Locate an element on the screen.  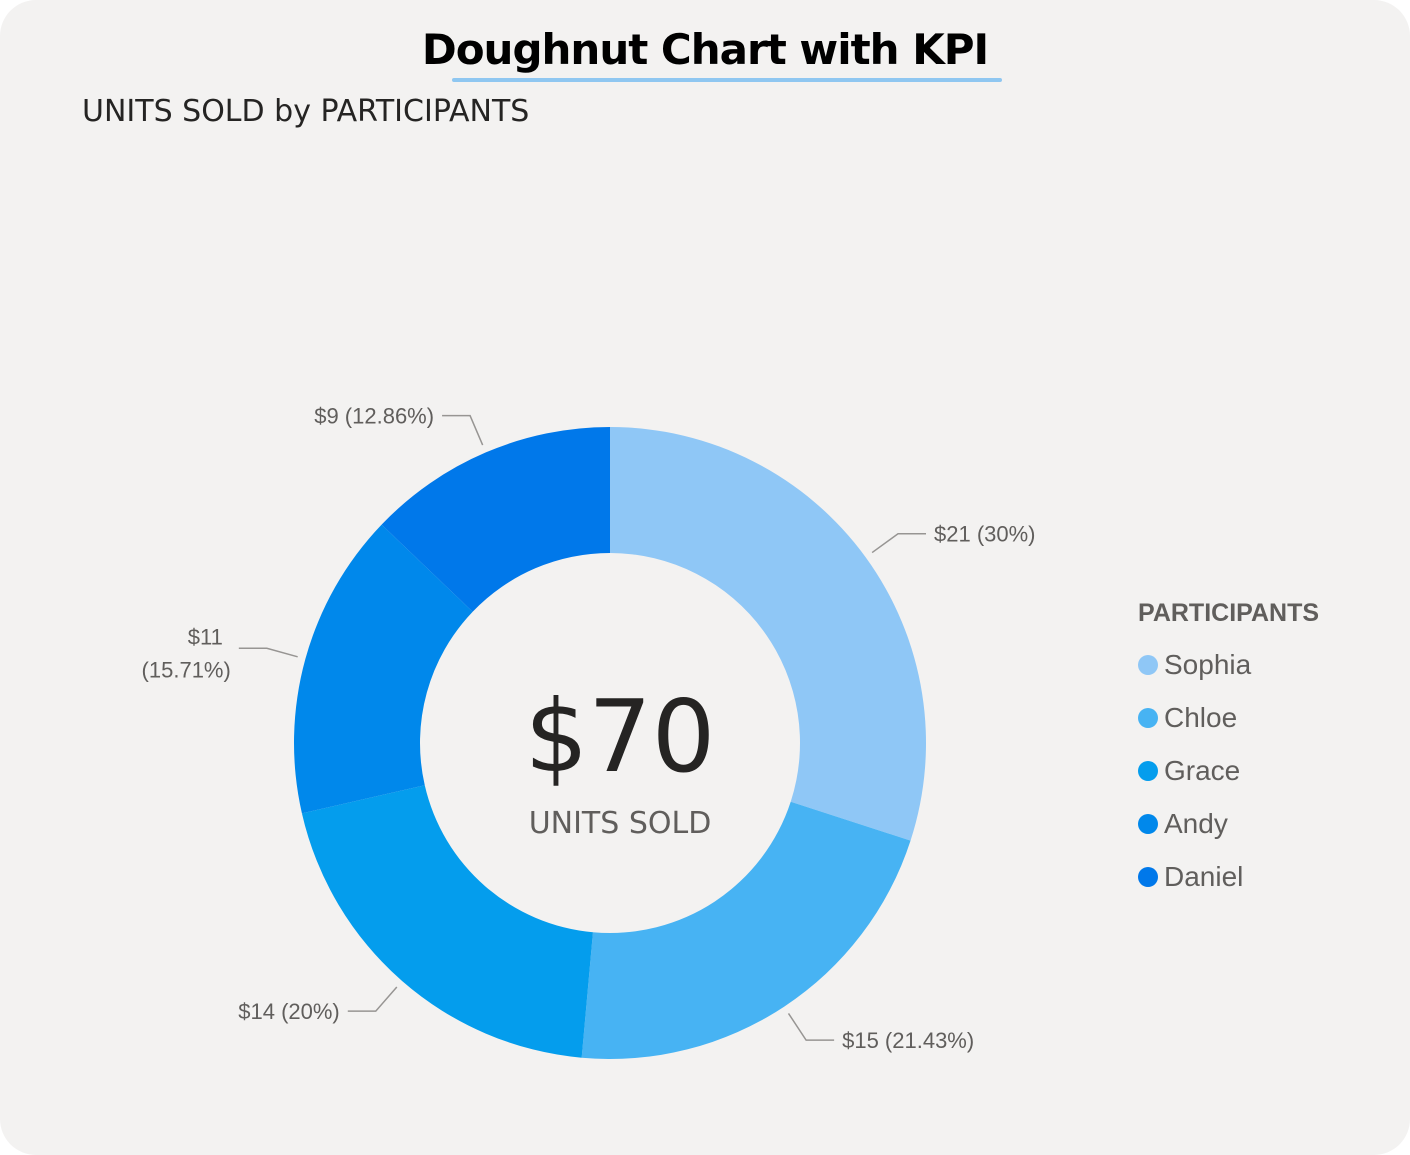
legend-label: Sophia is located at coordinates (1208, 664).